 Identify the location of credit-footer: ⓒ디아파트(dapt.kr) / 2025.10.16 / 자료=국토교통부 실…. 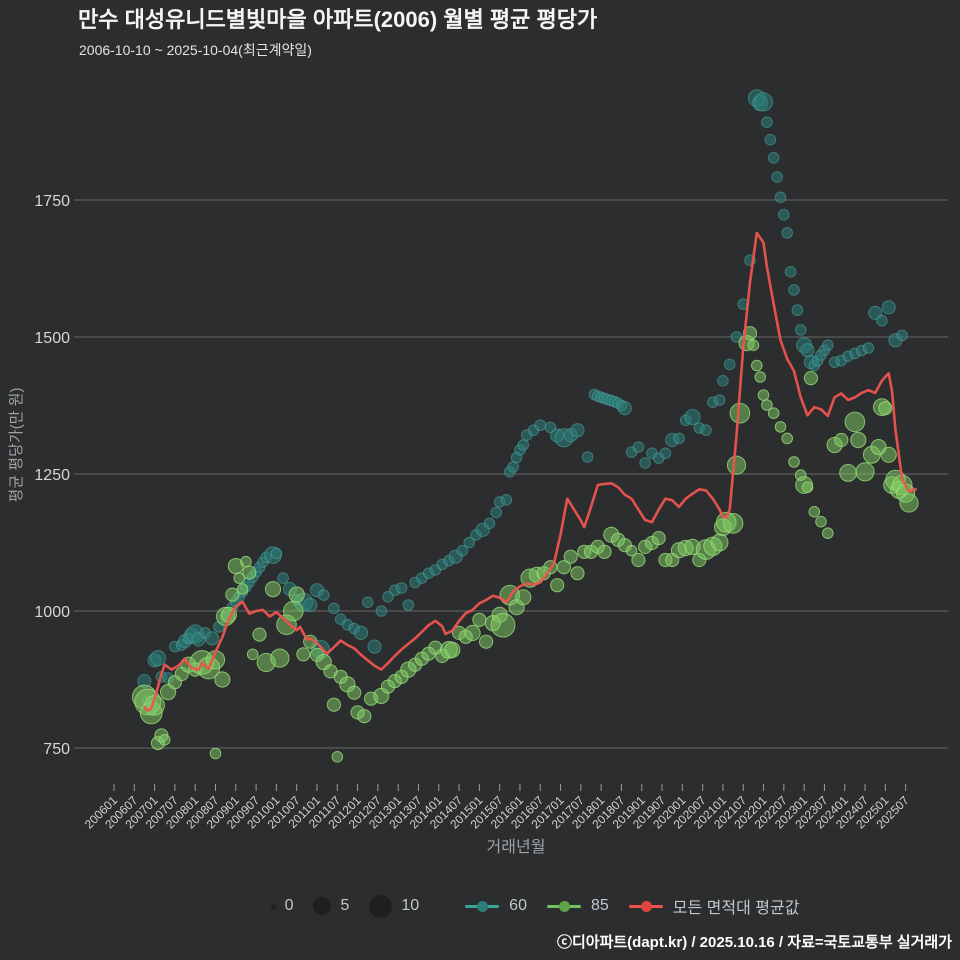
(754, 942).